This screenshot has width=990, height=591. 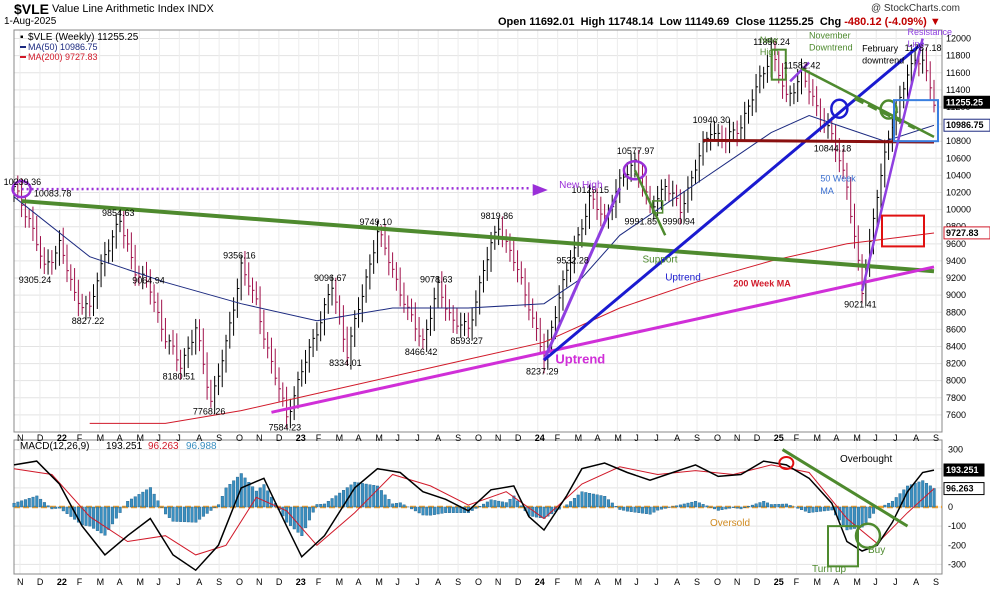 I want to click on x-tick-label-bottom: 24, so click(x=540, y=582).